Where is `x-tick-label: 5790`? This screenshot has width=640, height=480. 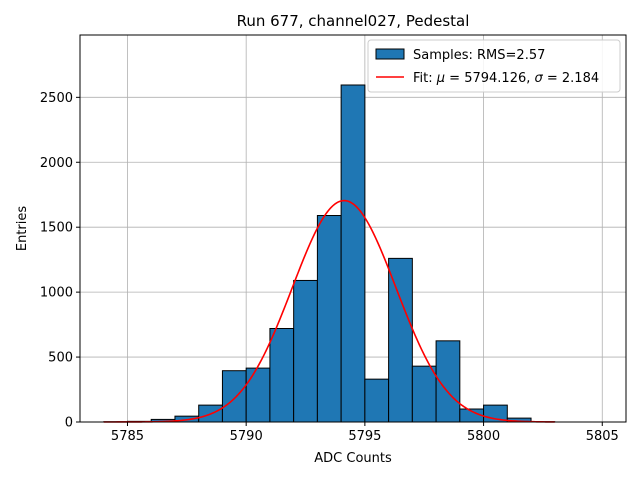
x-tick-label: 5790 is located at coordinates (246, 436).